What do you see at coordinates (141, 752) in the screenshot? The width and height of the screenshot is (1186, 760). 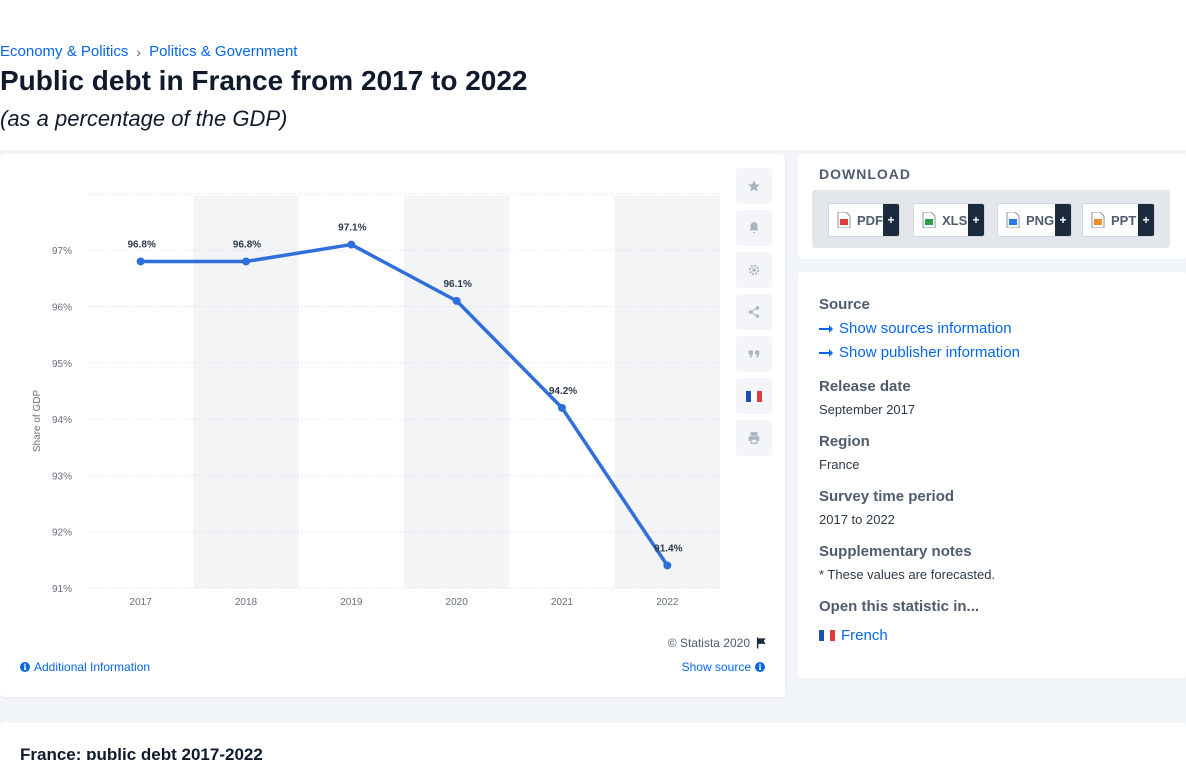 I see `description-title: France: public debt 2017-2022` at bounding box center [141, 752].